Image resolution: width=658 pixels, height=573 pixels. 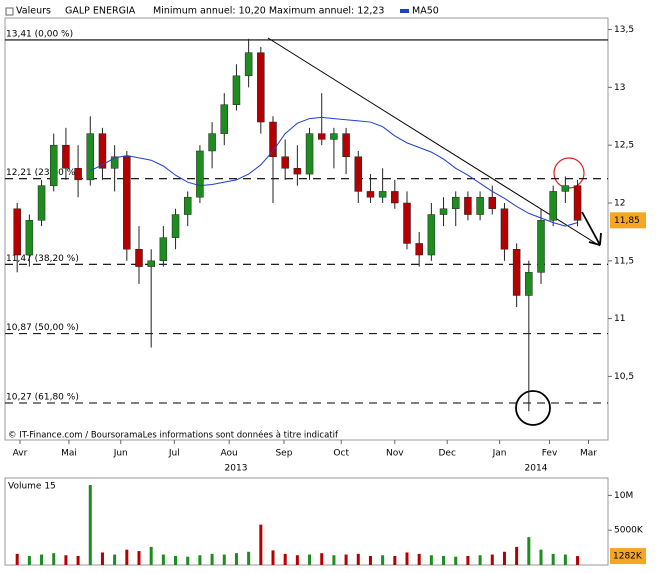 What do you see at coordinates (536, 469) in the screenshot?
I see `year-label: 2014` at bounding box center [536, 469].